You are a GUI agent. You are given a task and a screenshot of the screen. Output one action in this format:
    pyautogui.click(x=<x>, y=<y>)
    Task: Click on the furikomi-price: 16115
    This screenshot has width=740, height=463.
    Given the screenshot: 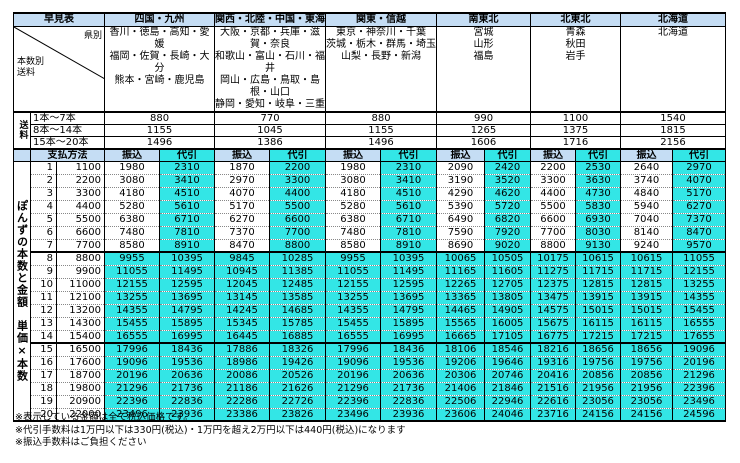 What is the action you would take?
    pyautogui.click(x=647, y=324)
    